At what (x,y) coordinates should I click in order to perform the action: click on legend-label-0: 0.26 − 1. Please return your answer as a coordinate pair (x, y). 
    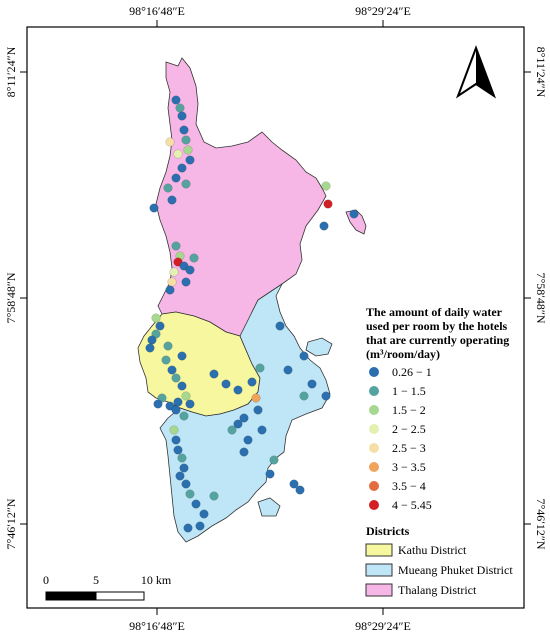
    Looking at the image, I should click on (412, 372).